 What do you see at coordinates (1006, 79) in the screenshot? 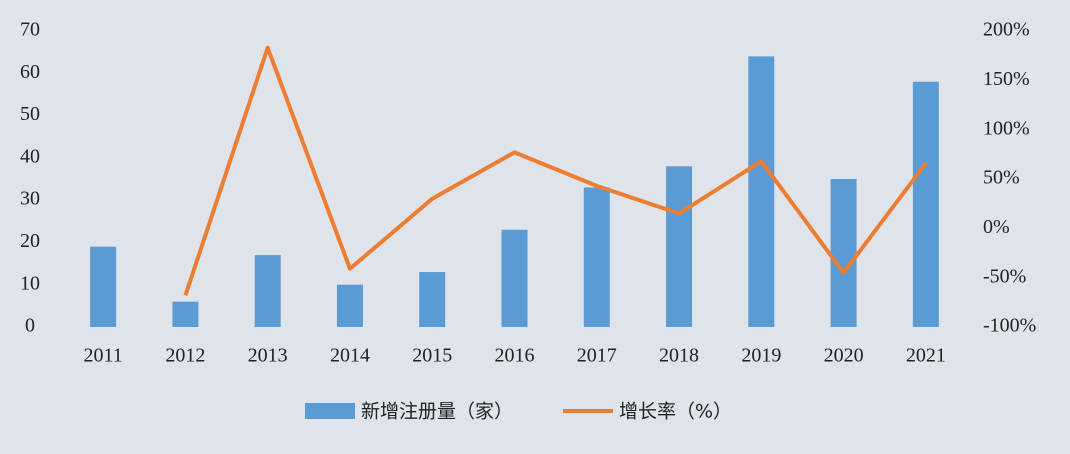
I see `y2-tick-label: 150%` at bounding box center [1006, 79].